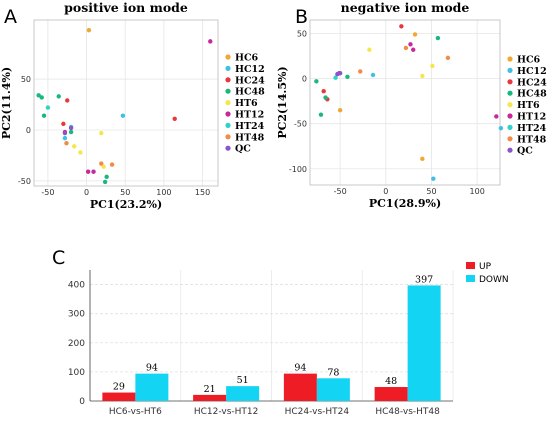 This screenshot has width=550, height=421. I want to click on x-axis-title: PC1(23.2%), so click(126, 204).